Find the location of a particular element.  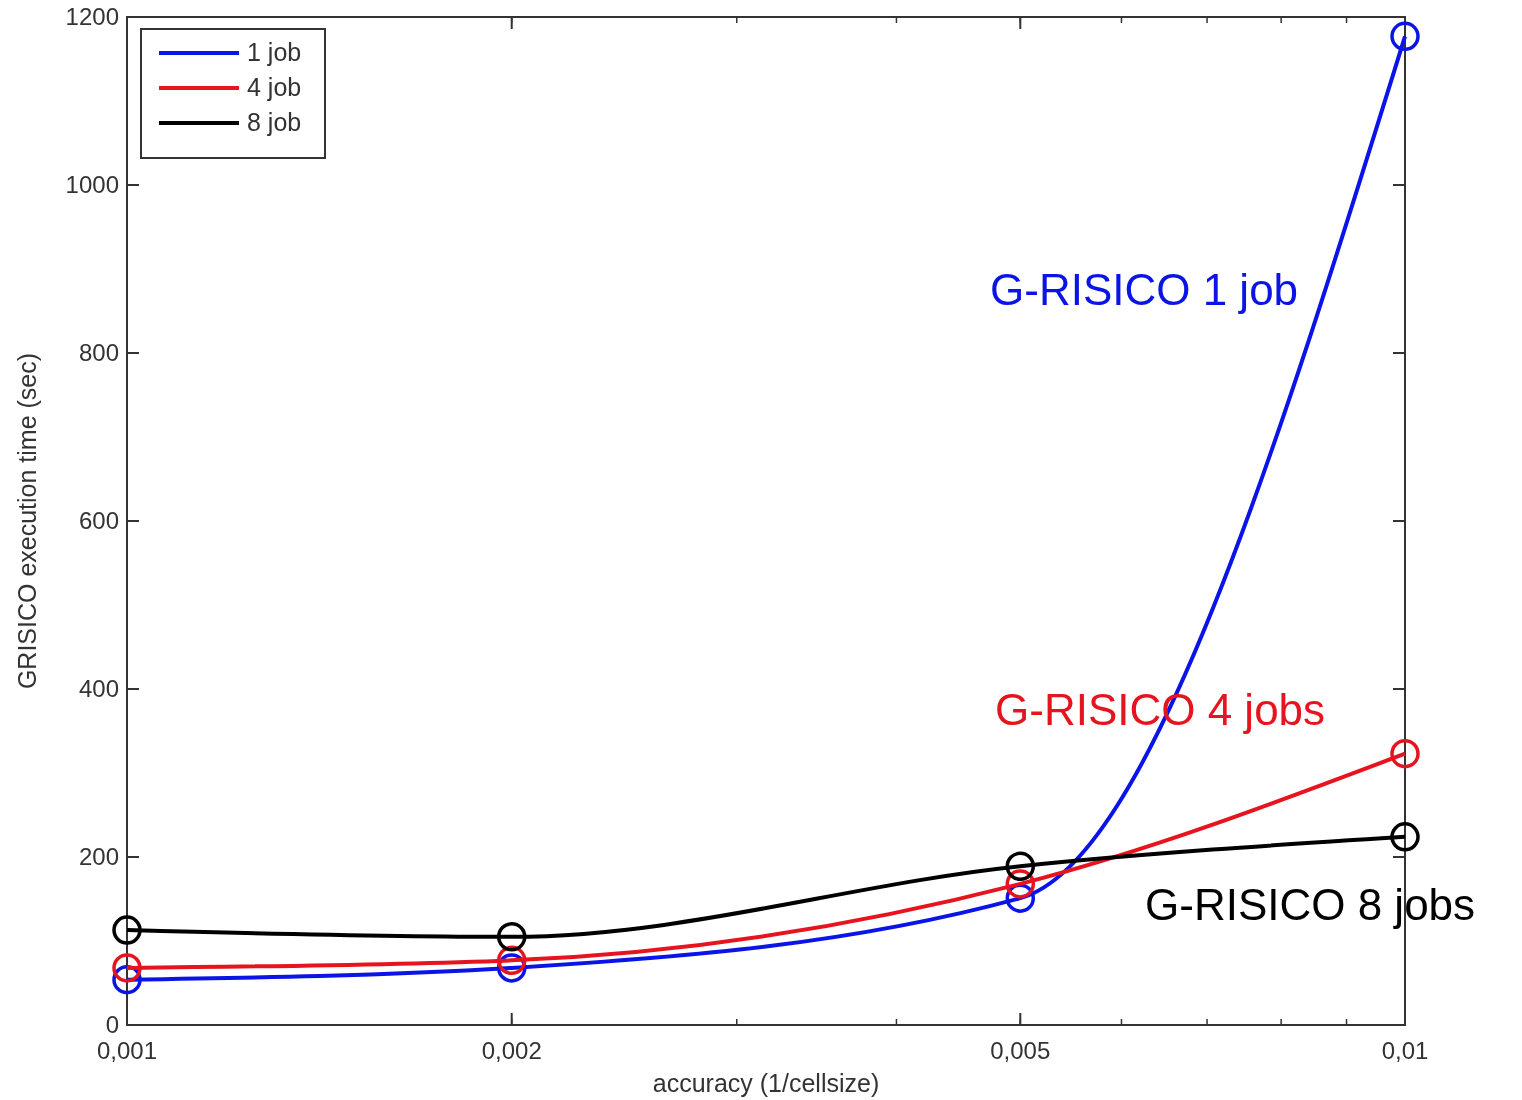

y-tick-label: 0 is located at coordinates (112, 1024).